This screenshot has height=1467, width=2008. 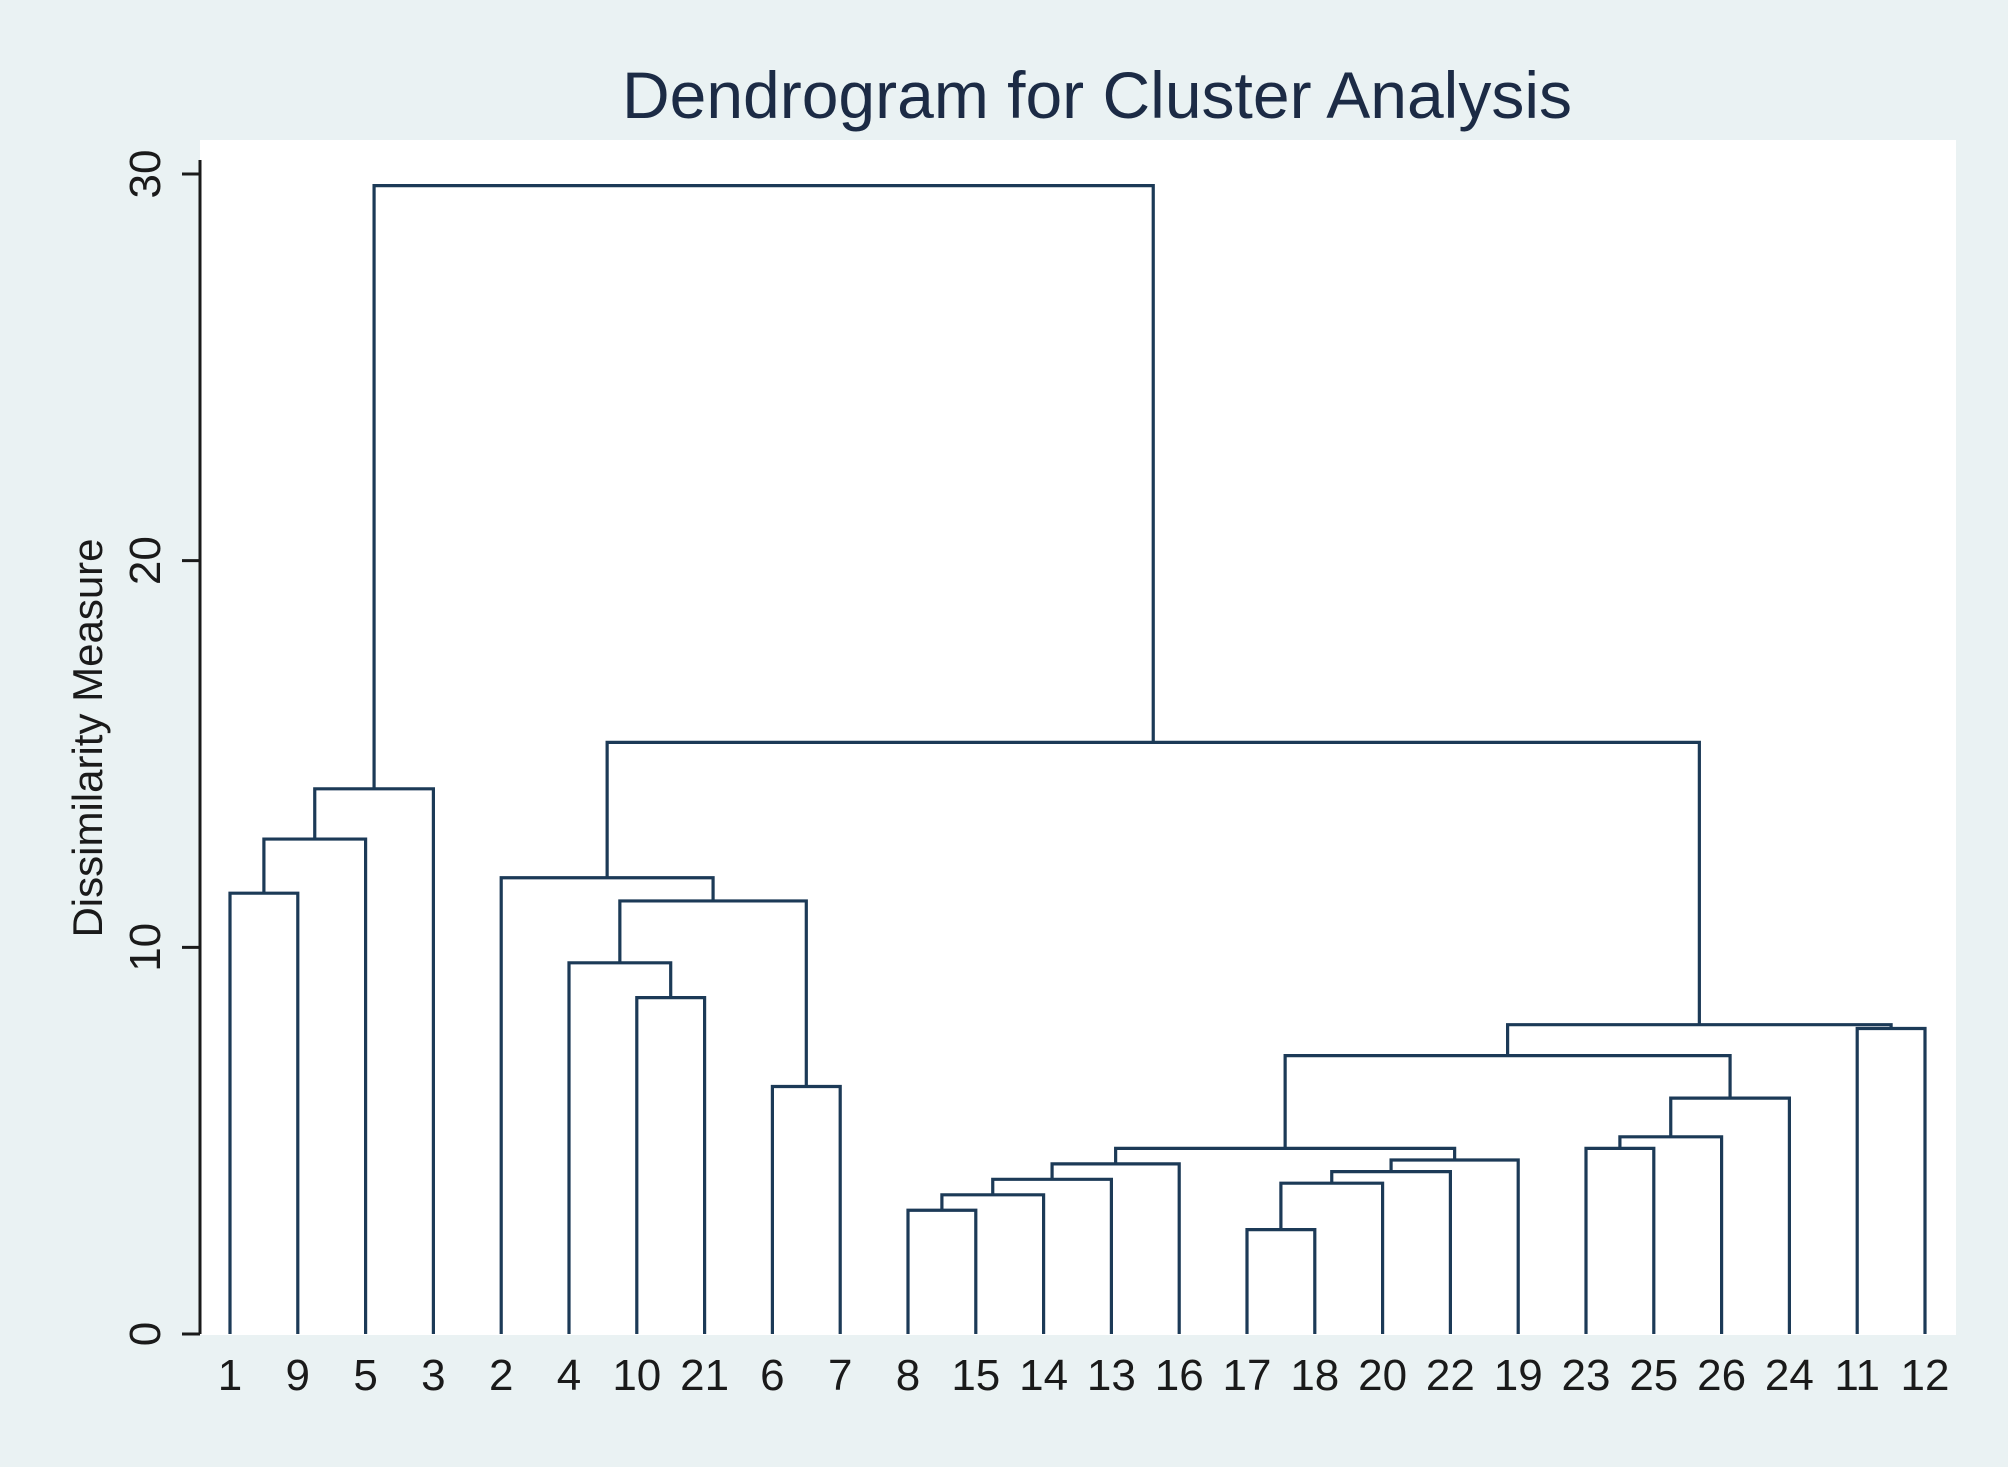 I want to click on leaf-label: 1, so click(x=230, y=1375).